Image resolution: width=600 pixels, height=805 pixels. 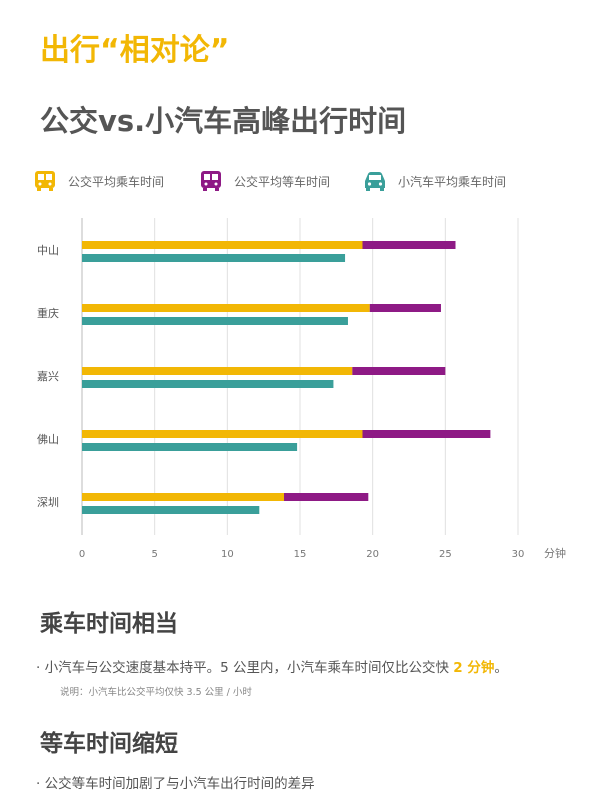 I want to click on section-heading: 等车时间缩短, so click(x=109, y=744).